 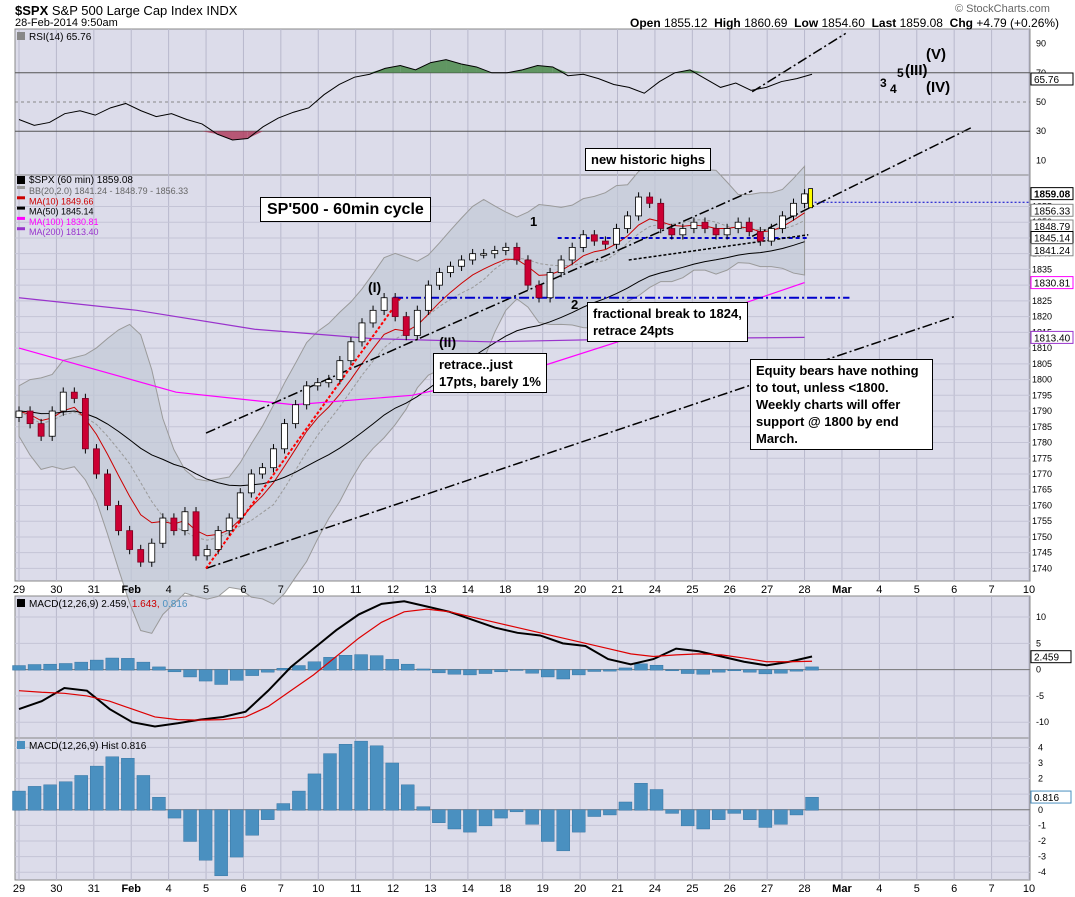 What do you see at coordinates (1042, 474) in the screenshot?
I see `price-y-tick: 1770` at bounding box center [1042, 474].